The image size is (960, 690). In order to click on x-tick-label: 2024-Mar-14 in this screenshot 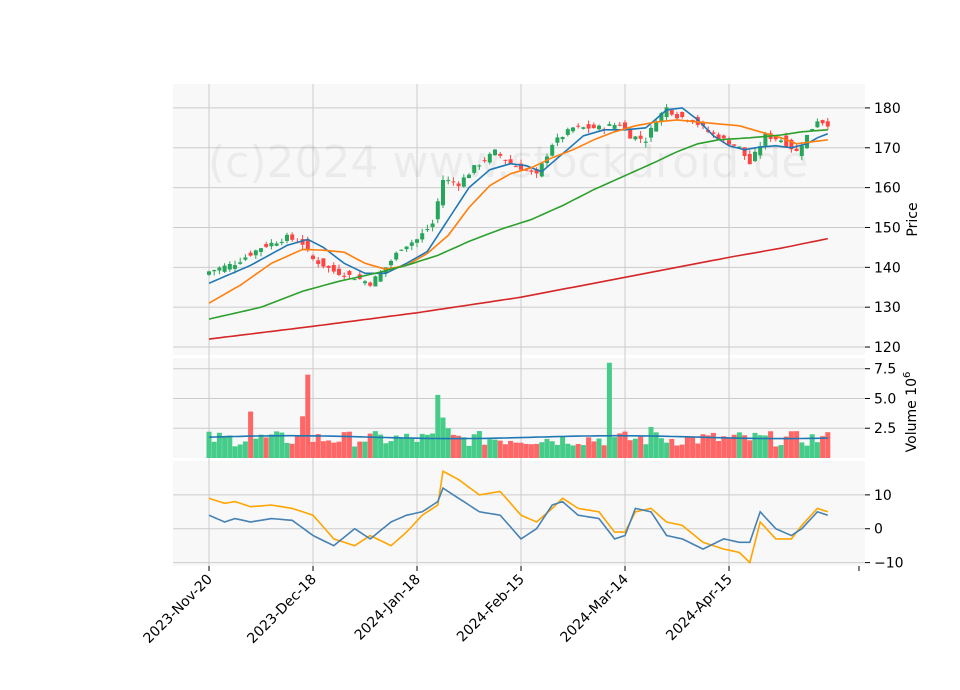, I will do `click(595, 608)`.